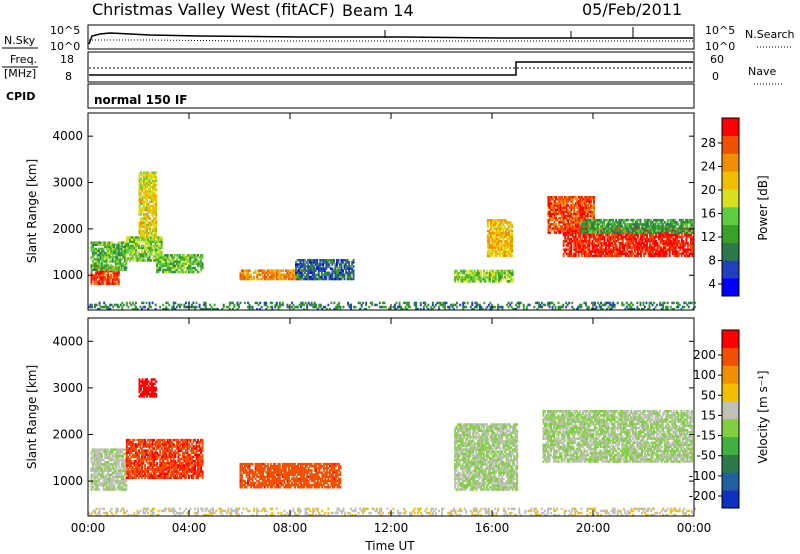  I want to click on colorbar-swatch, so click(730, 144).